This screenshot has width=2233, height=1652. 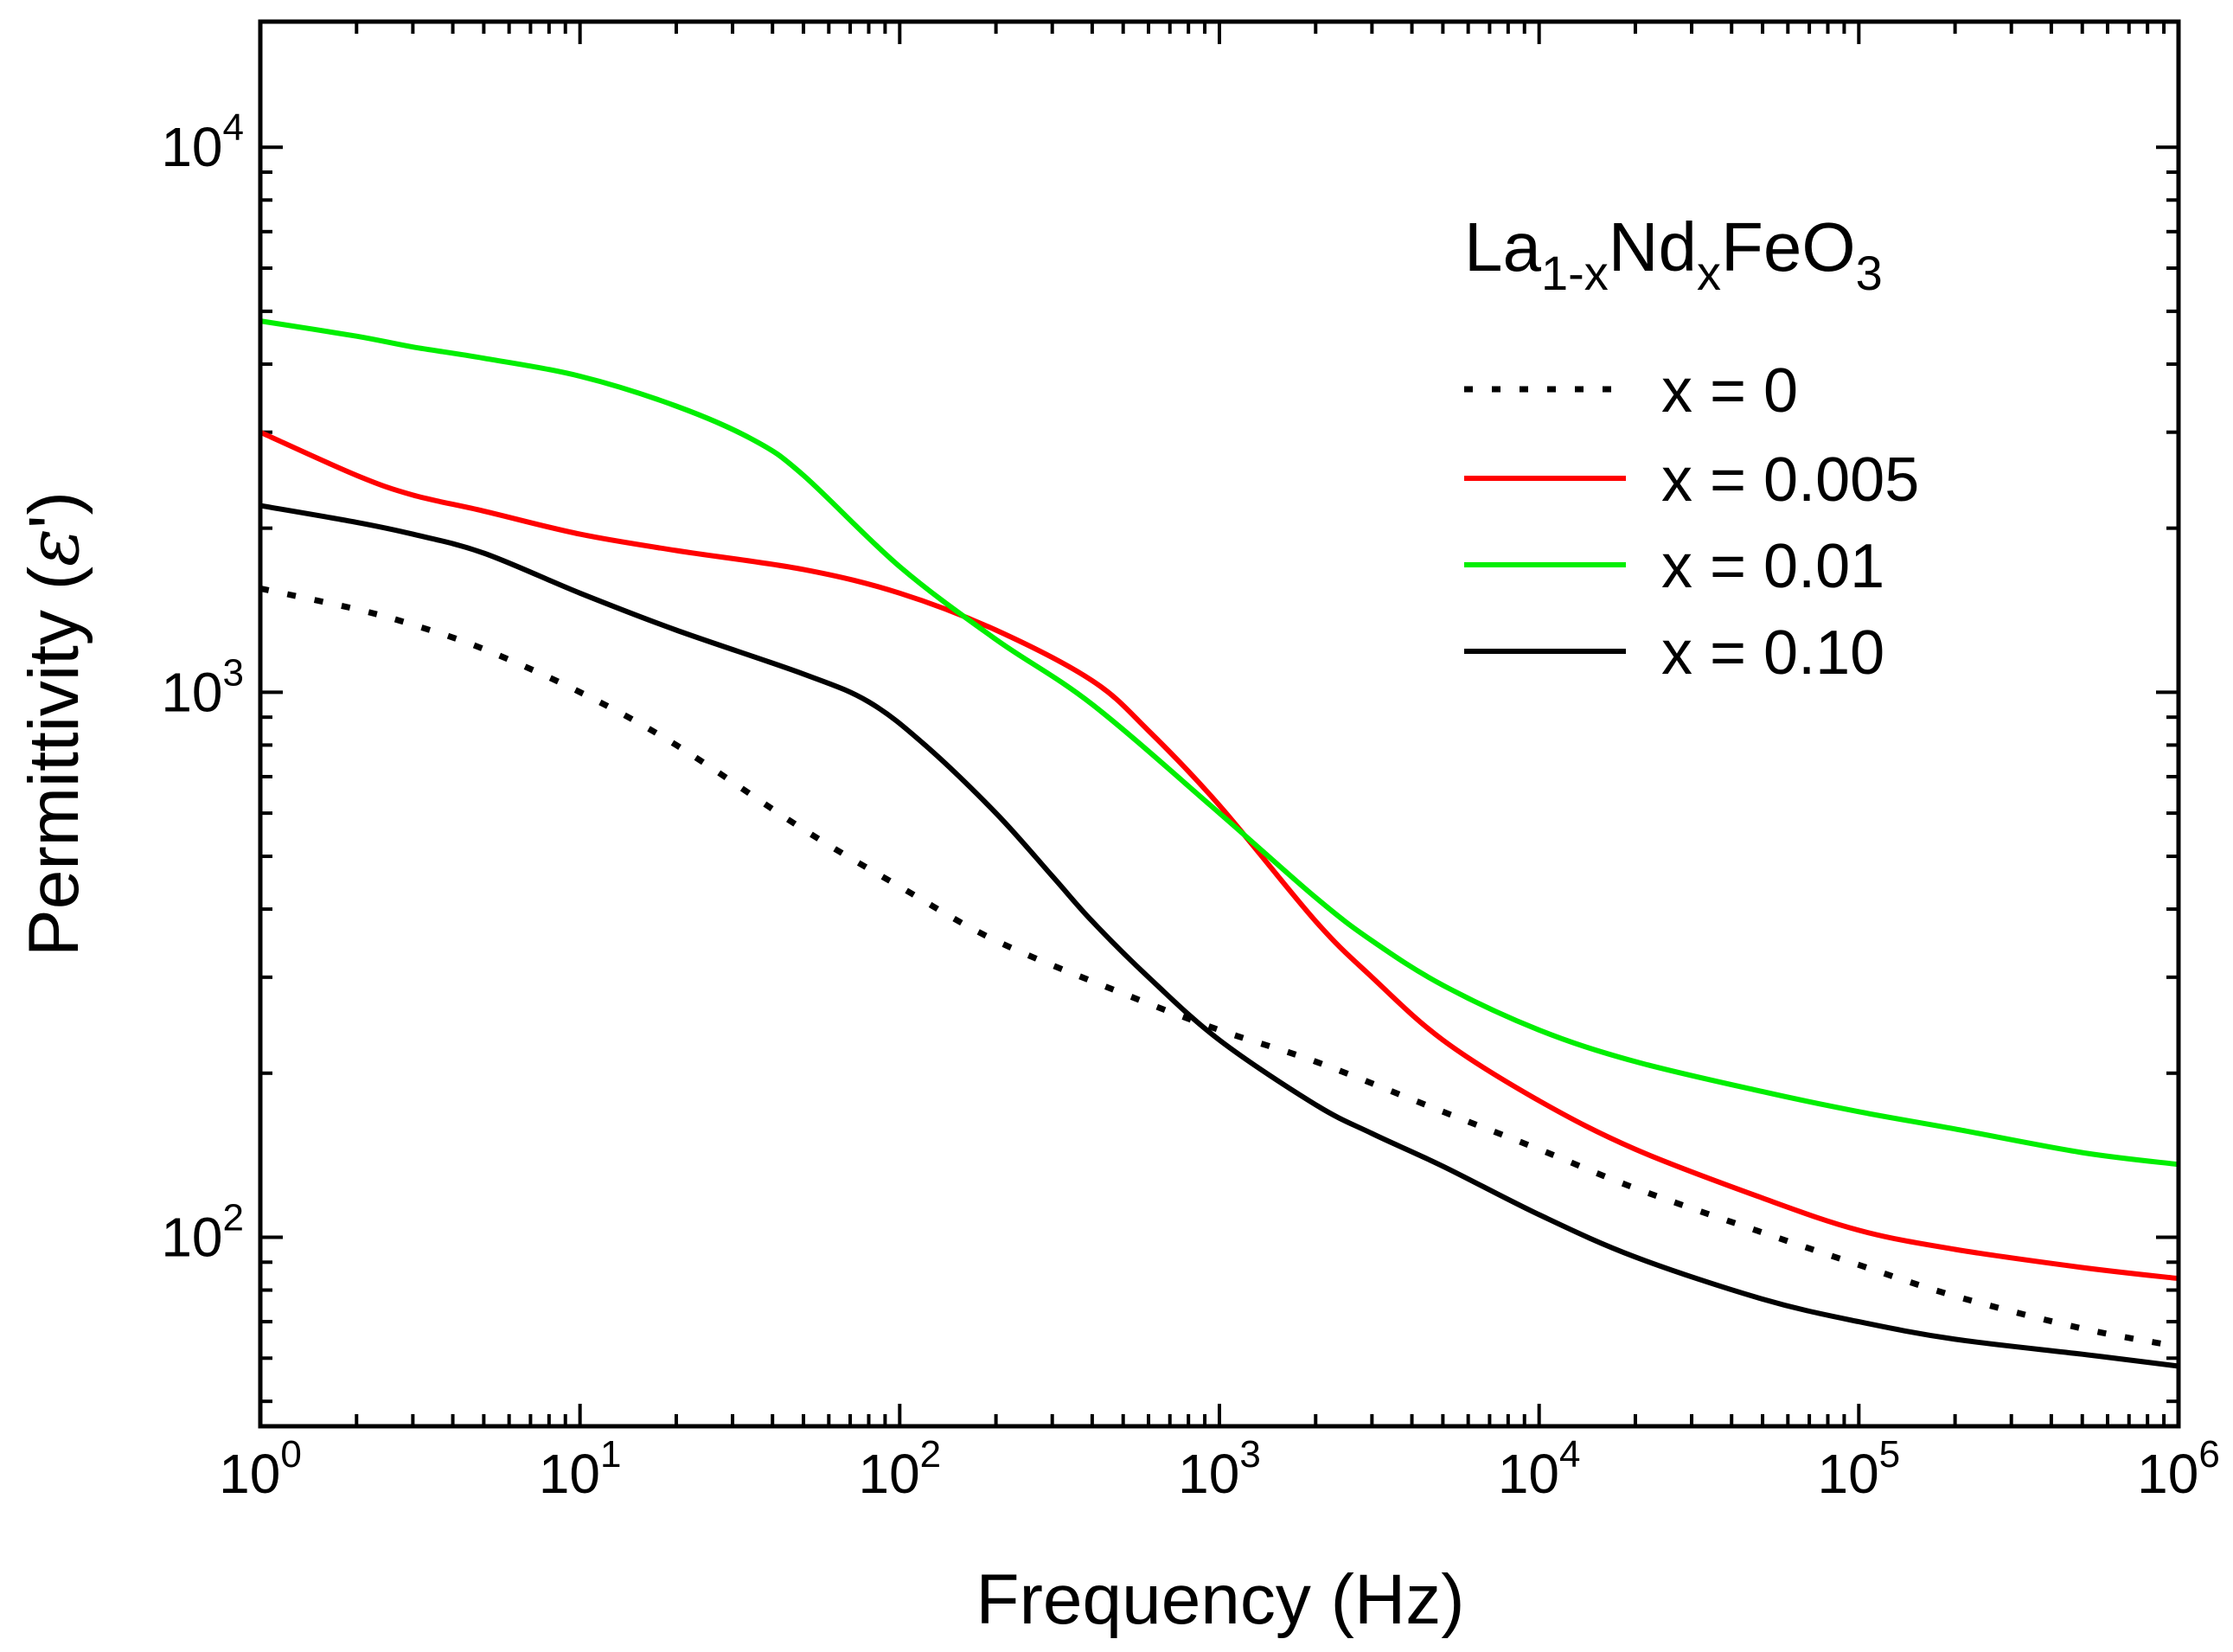 I want to click on legend-title: La1-xNdxFeO3, so click(x=1674, y=254).